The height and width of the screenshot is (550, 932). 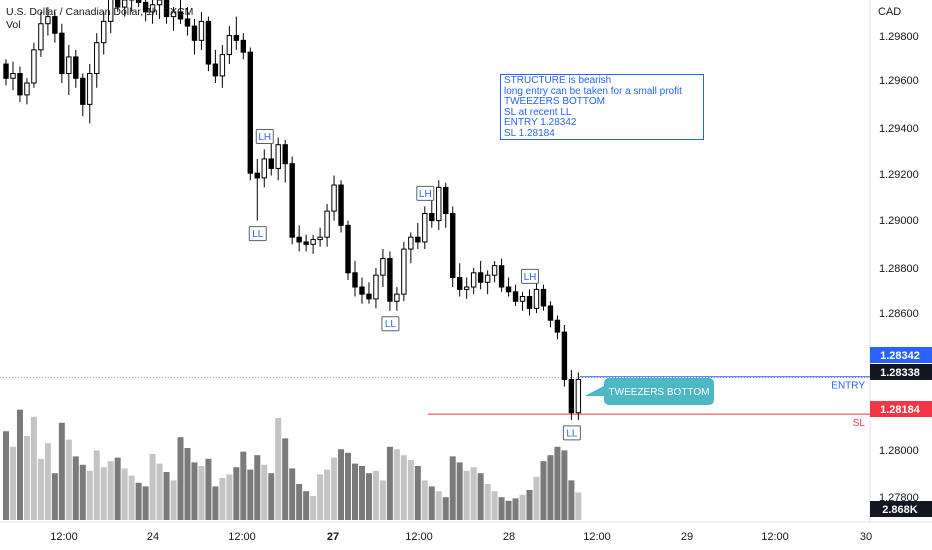 I want to click on current-price-badge-text: 1.28338, so click(x=900, y=373).